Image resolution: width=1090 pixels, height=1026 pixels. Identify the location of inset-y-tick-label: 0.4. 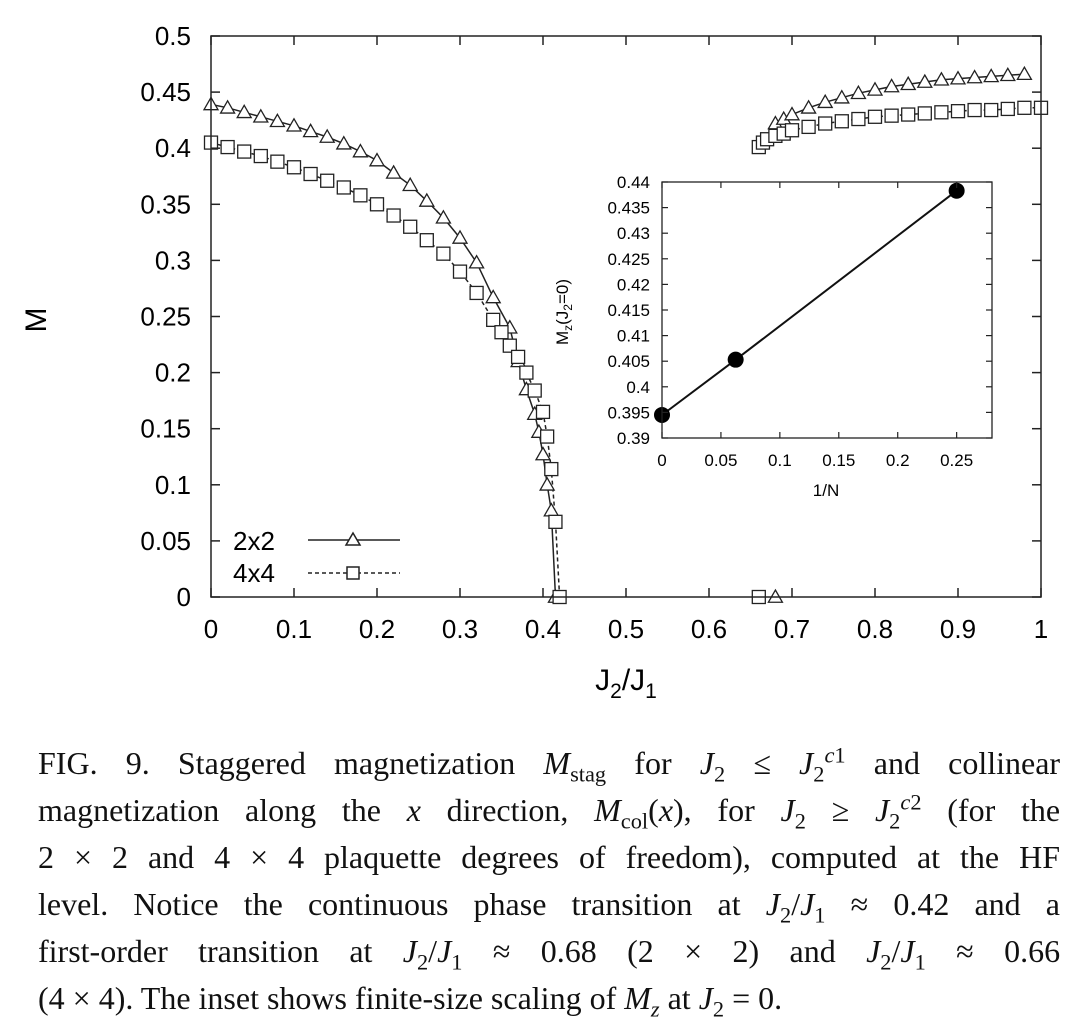
(638, 387).